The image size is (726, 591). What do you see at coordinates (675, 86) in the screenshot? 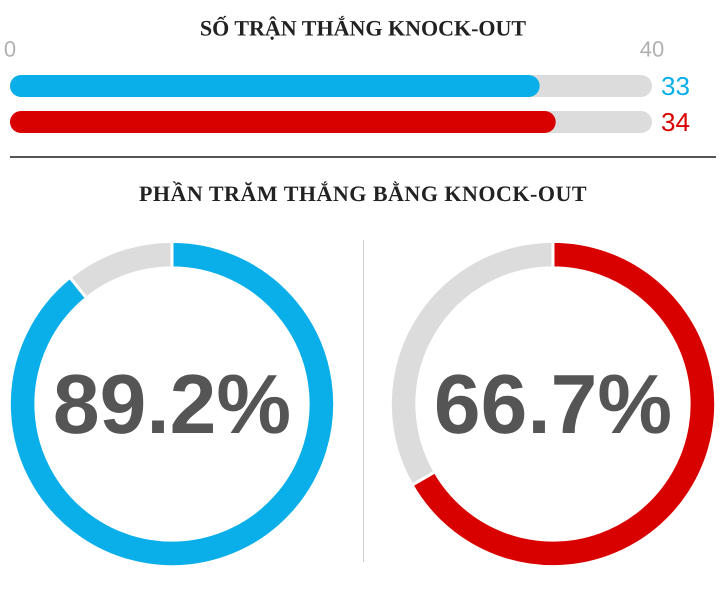
I see `data-label: 33` at bounding box center [675, 86].